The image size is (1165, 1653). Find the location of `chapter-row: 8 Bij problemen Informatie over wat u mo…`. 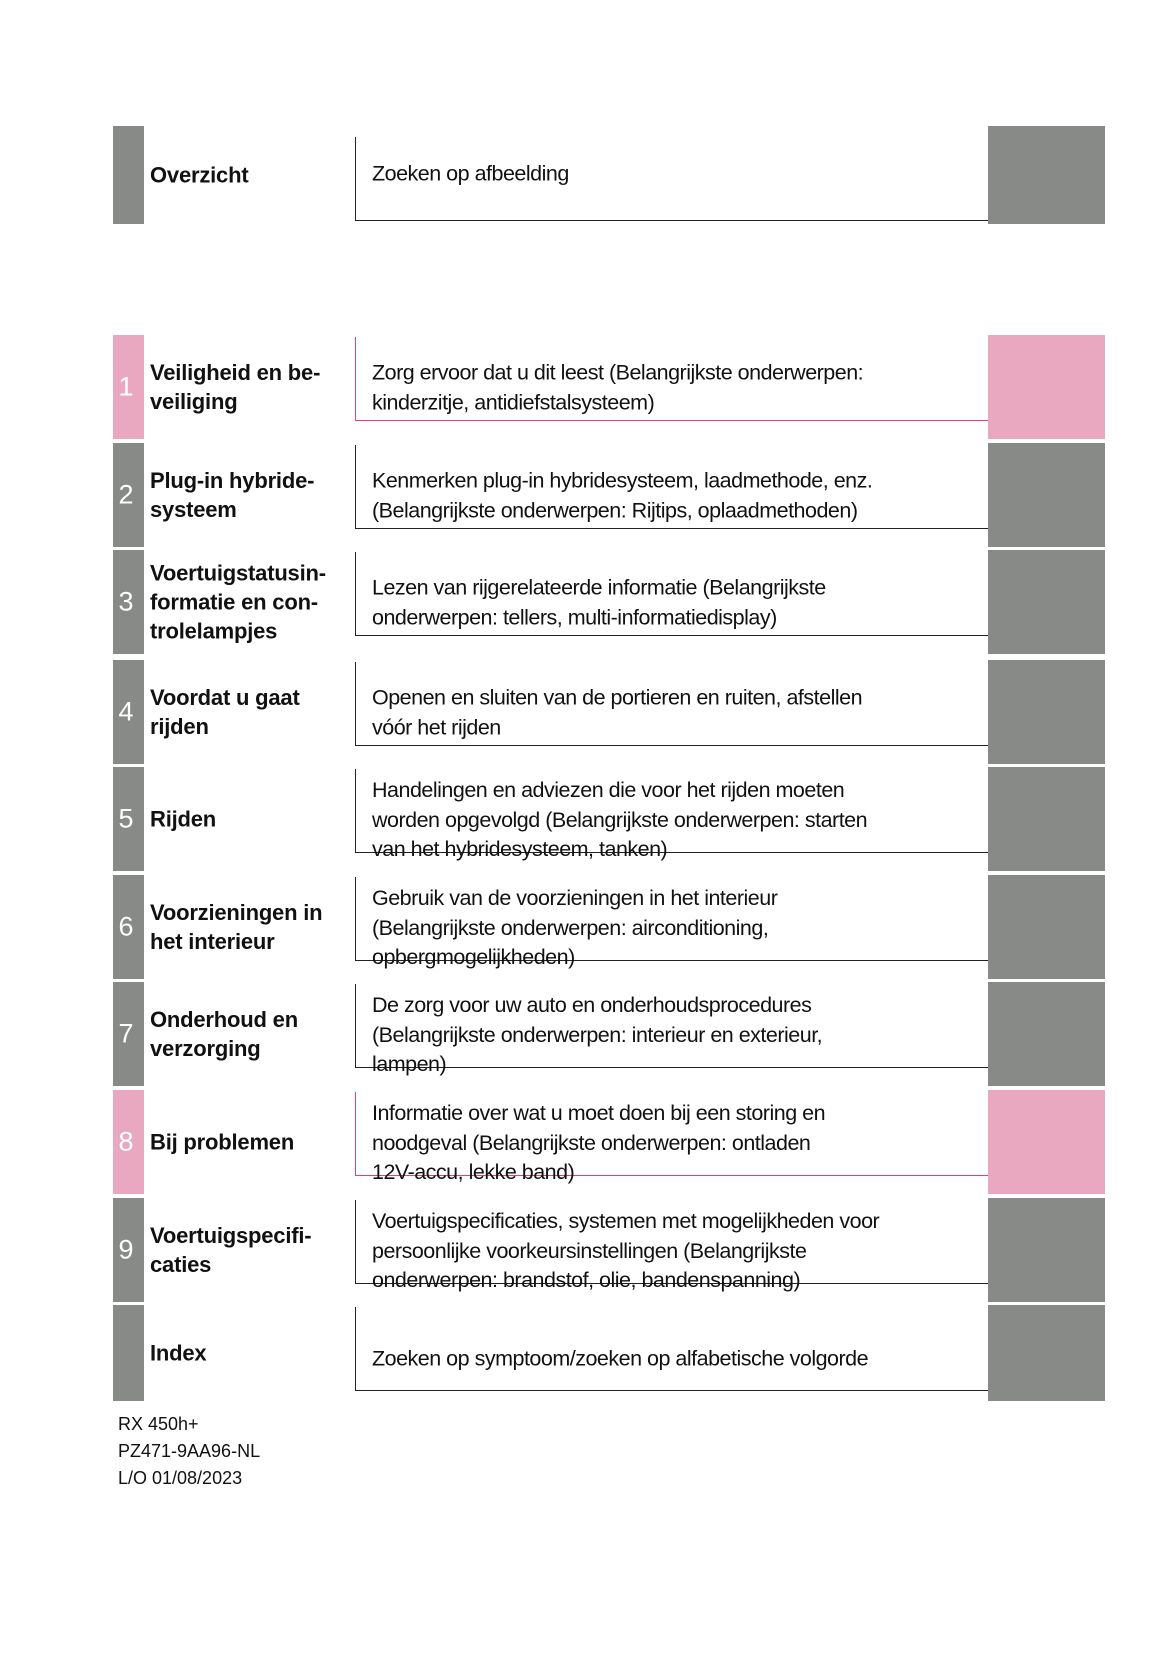

chapter-row: 8 Bij problemen Informatie over wat u mo… is located at coordinates (582, 1142).